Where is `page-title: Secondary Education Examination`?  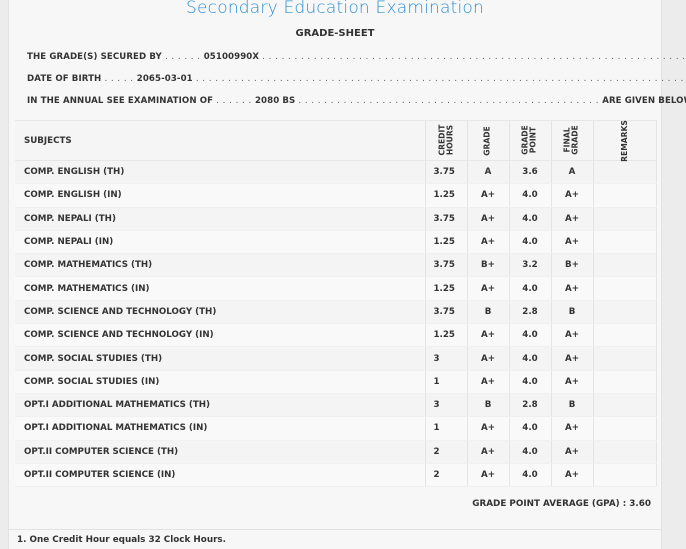
page-title: Secondary Education Examination is located at coordinates (335, 9).